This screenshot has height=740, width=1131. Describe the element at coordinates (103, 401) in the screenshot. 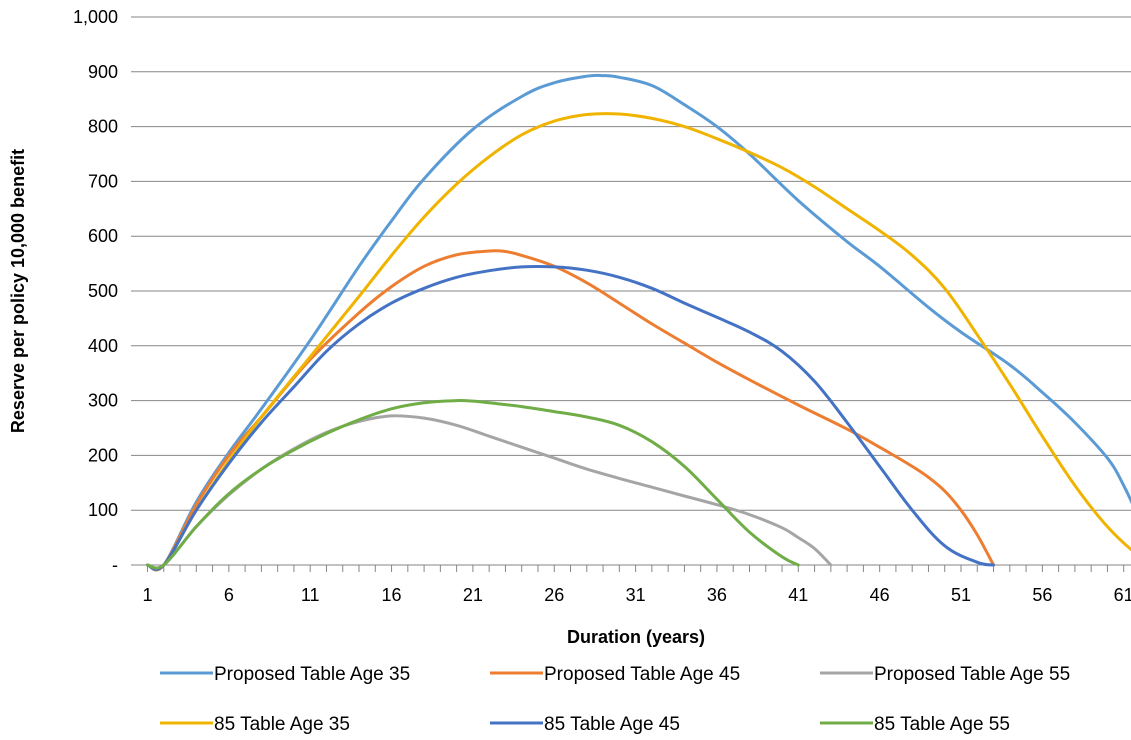

I see `y-tick-label: 300` at that location.